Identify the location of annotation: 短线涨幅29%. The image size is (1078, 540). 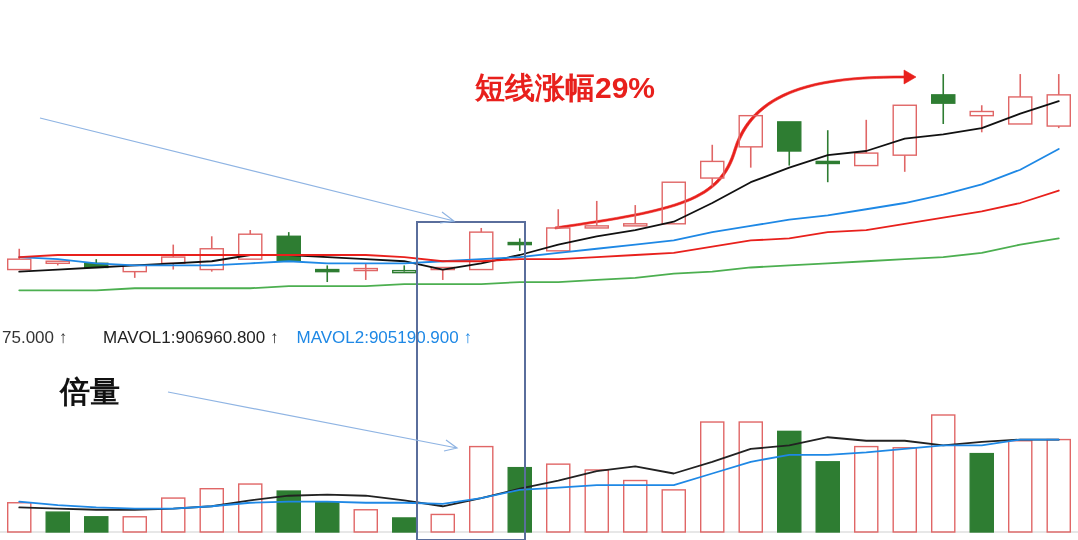
(565, 87).